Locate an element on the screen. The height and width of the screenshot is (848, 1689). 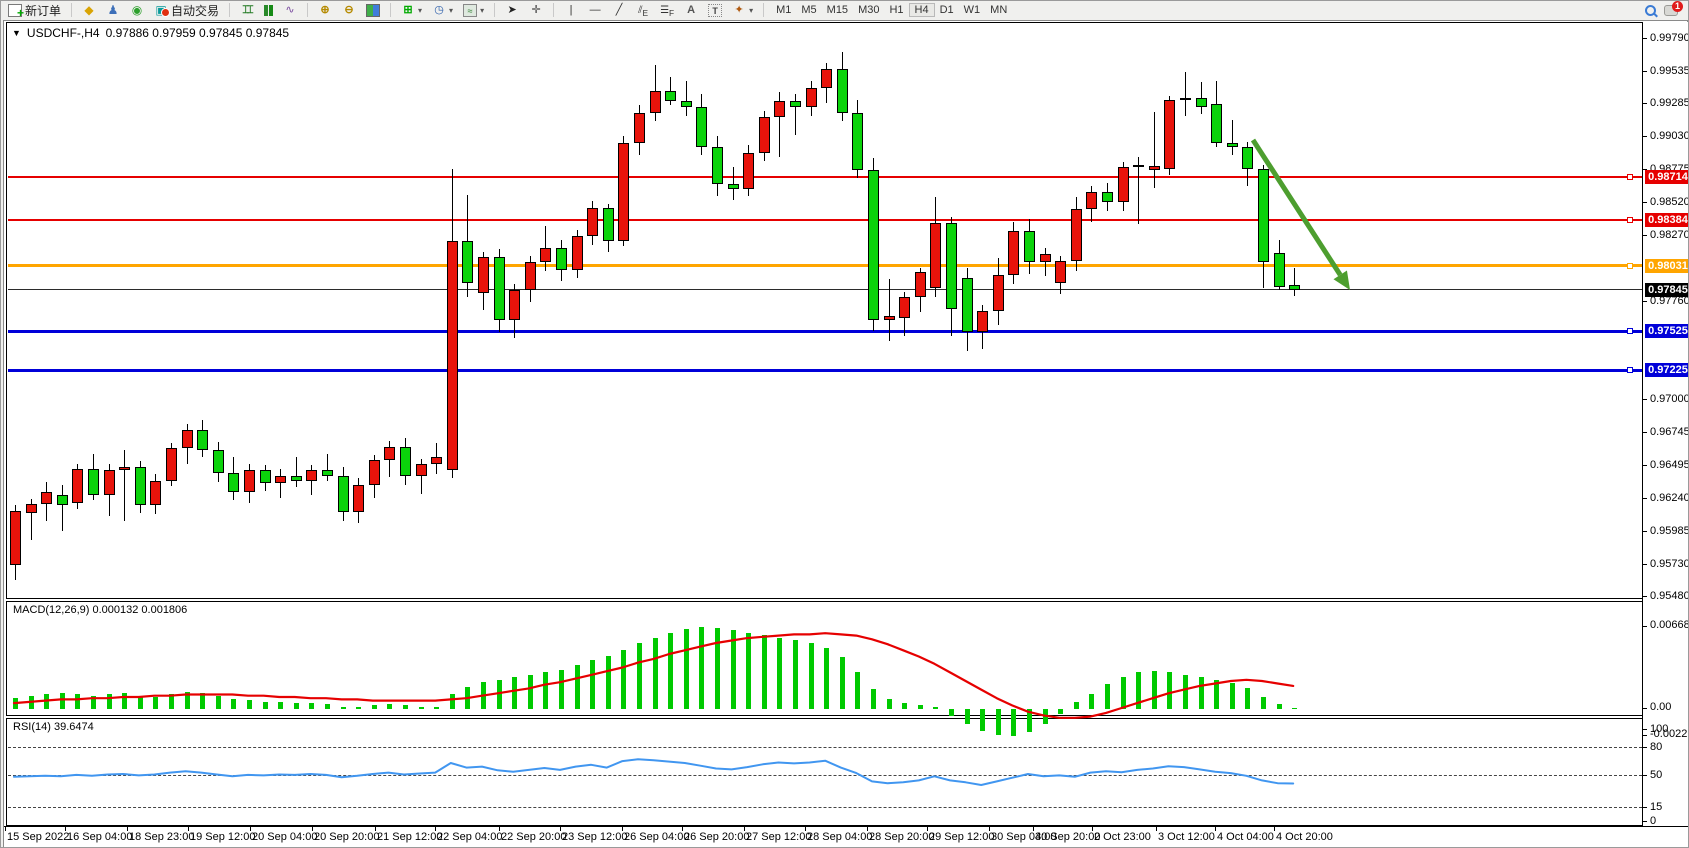
time-label: 21 Sep 12:00 is located at coordinates (410, 837).